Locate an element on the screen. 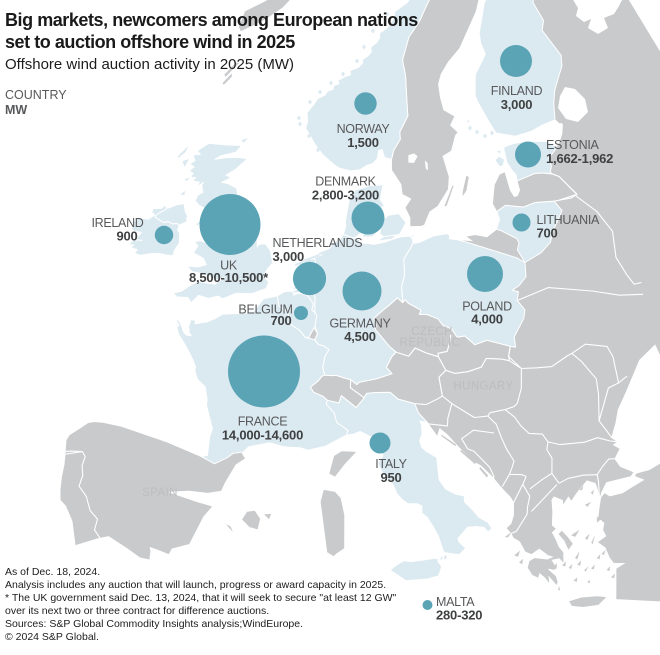 This screenshot has height=655, width=660. svg-text: LITHUANIA is located at coordinates (569, 220).